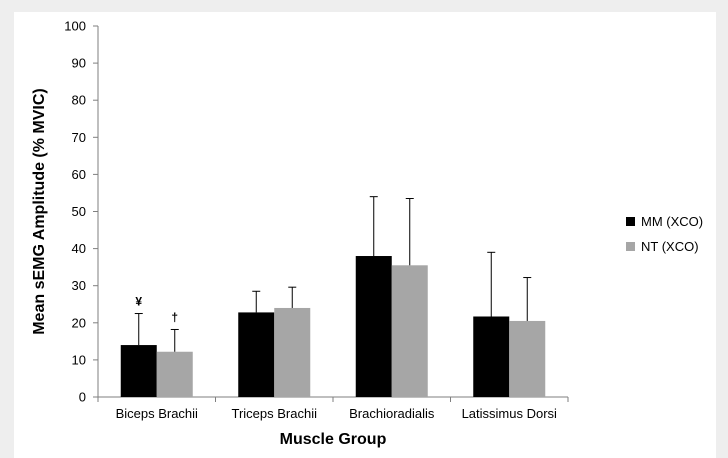 The width and height of the screenshot is (728, 458). I want to click on legend: MM (XCO) NT (XCO), so click(664, 234).